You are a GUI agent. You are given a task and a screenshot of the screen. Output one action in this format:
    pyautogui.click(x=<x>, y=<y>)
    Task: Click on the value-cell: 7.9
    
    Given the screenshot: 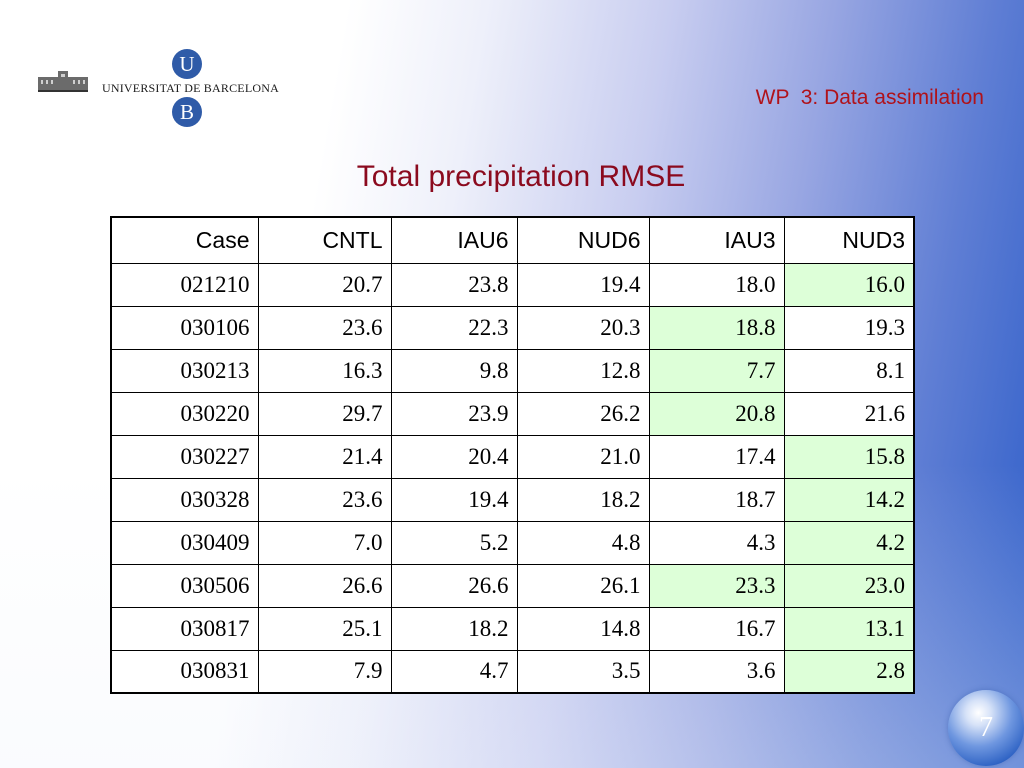 What is the action you would take?
    pyautogui.click(x=324, y=671)
    